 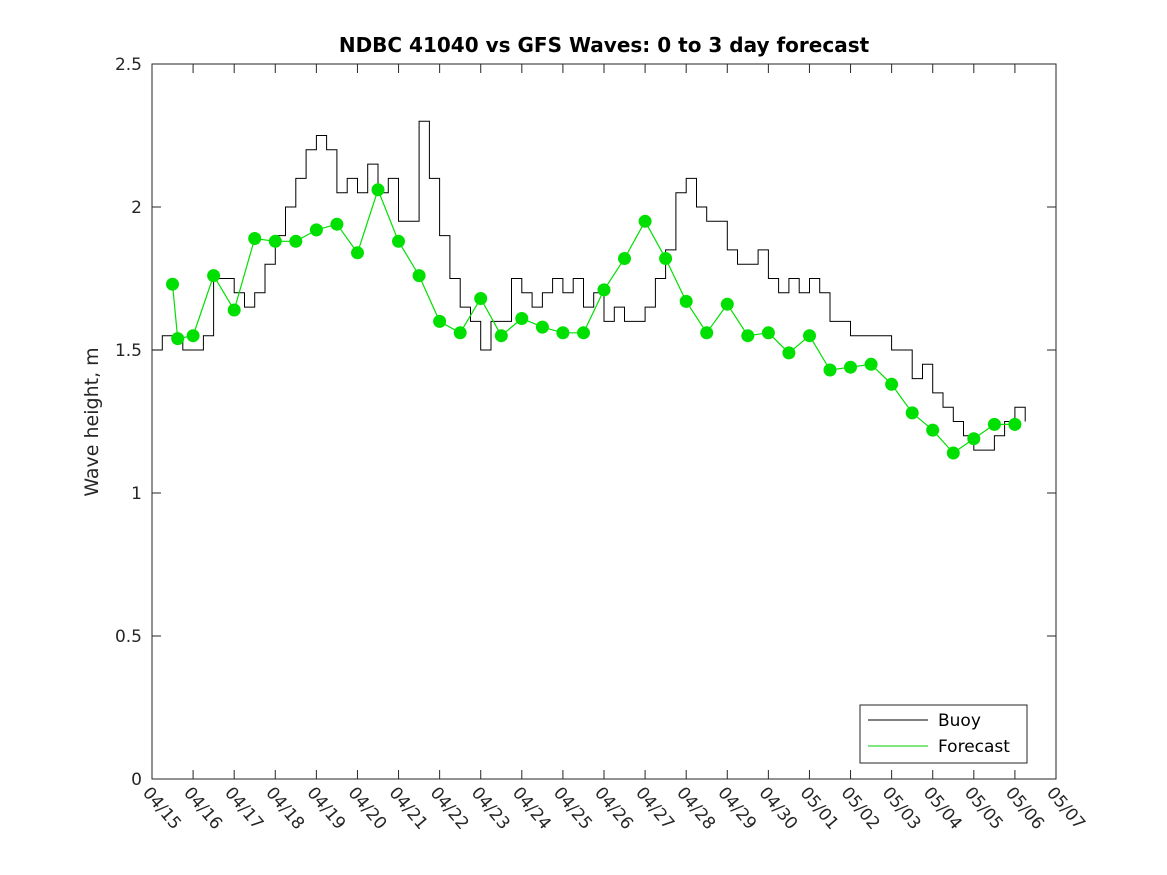 I want to click on y-tick-label: 0.5, so click(x=128, y=637).